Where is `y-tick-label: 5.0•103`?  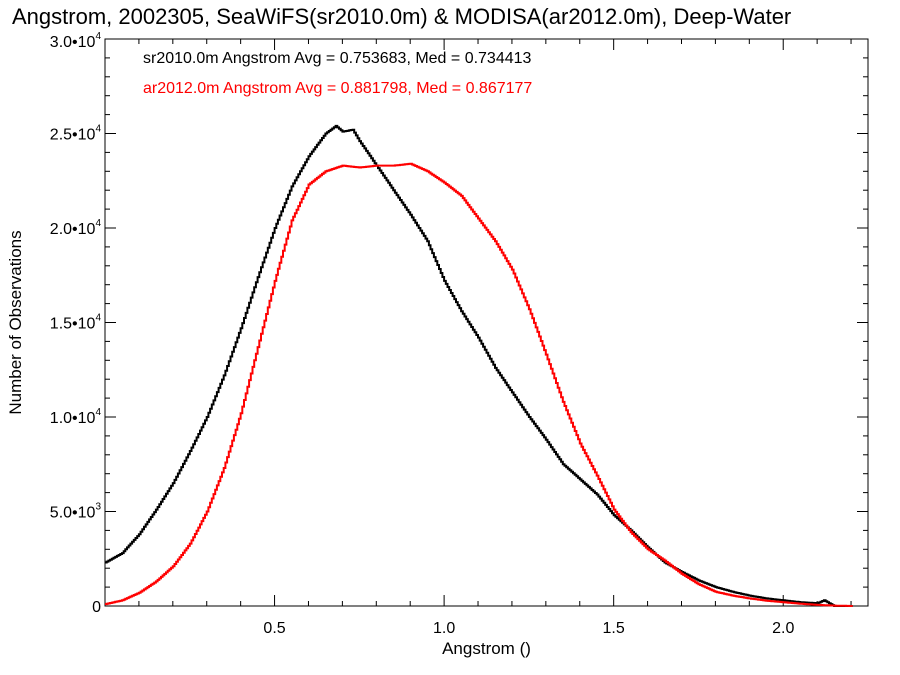
y-tick-label: 5.0•103 is located at coordinates (76, 512).